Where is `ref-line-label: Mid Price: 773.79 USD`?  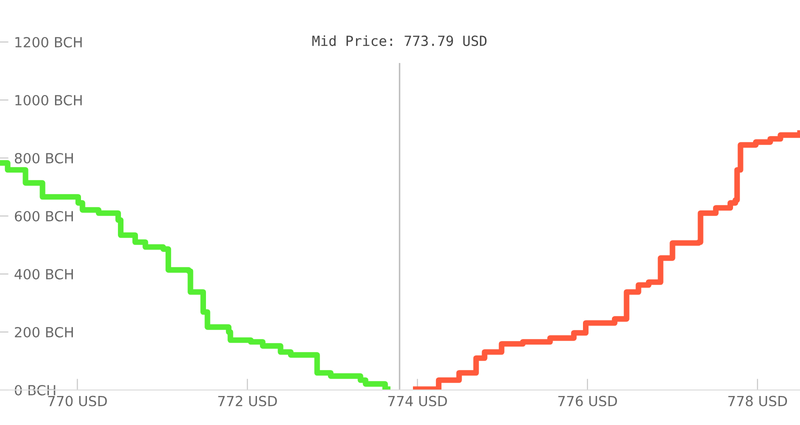 ref-line-label: Mid Price: 773.79 USD is located at coordinates (399, 40).